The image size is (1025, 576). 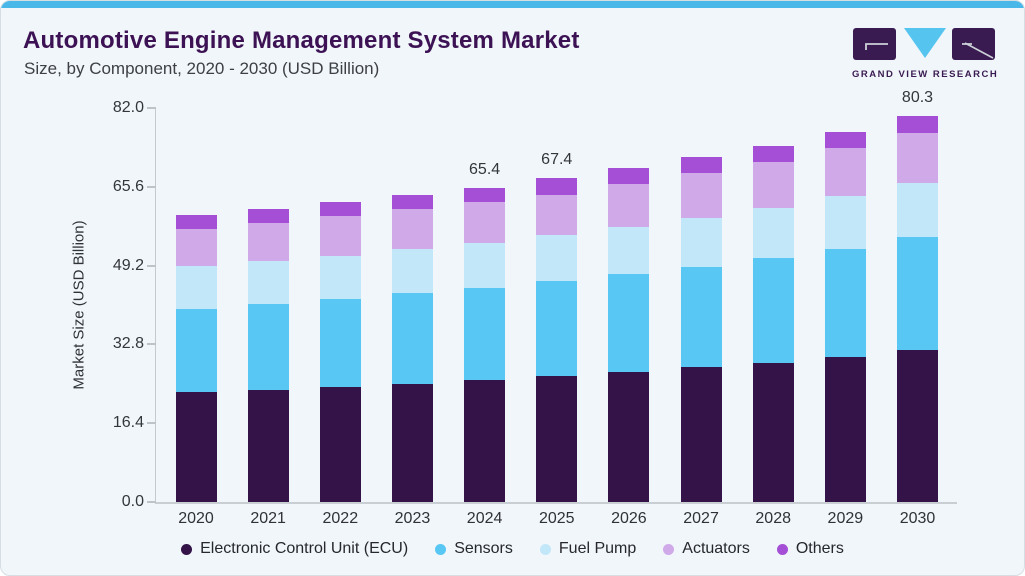 I want to click on top-accent-stripe, so click(x=512, y=4).